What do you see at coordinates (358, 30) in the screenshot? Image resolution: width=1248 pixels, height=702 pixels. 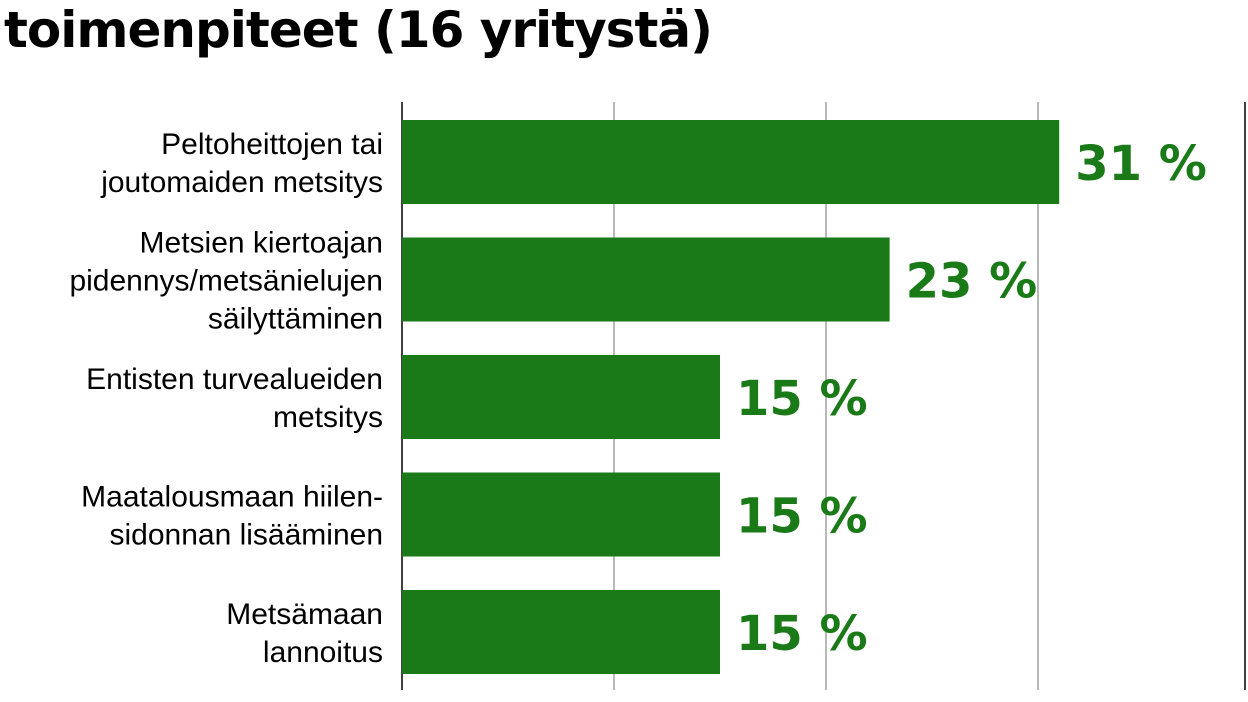 I see `chart-title: toimenpiteet (16 yritystä)` at bounding box center [358, 30].